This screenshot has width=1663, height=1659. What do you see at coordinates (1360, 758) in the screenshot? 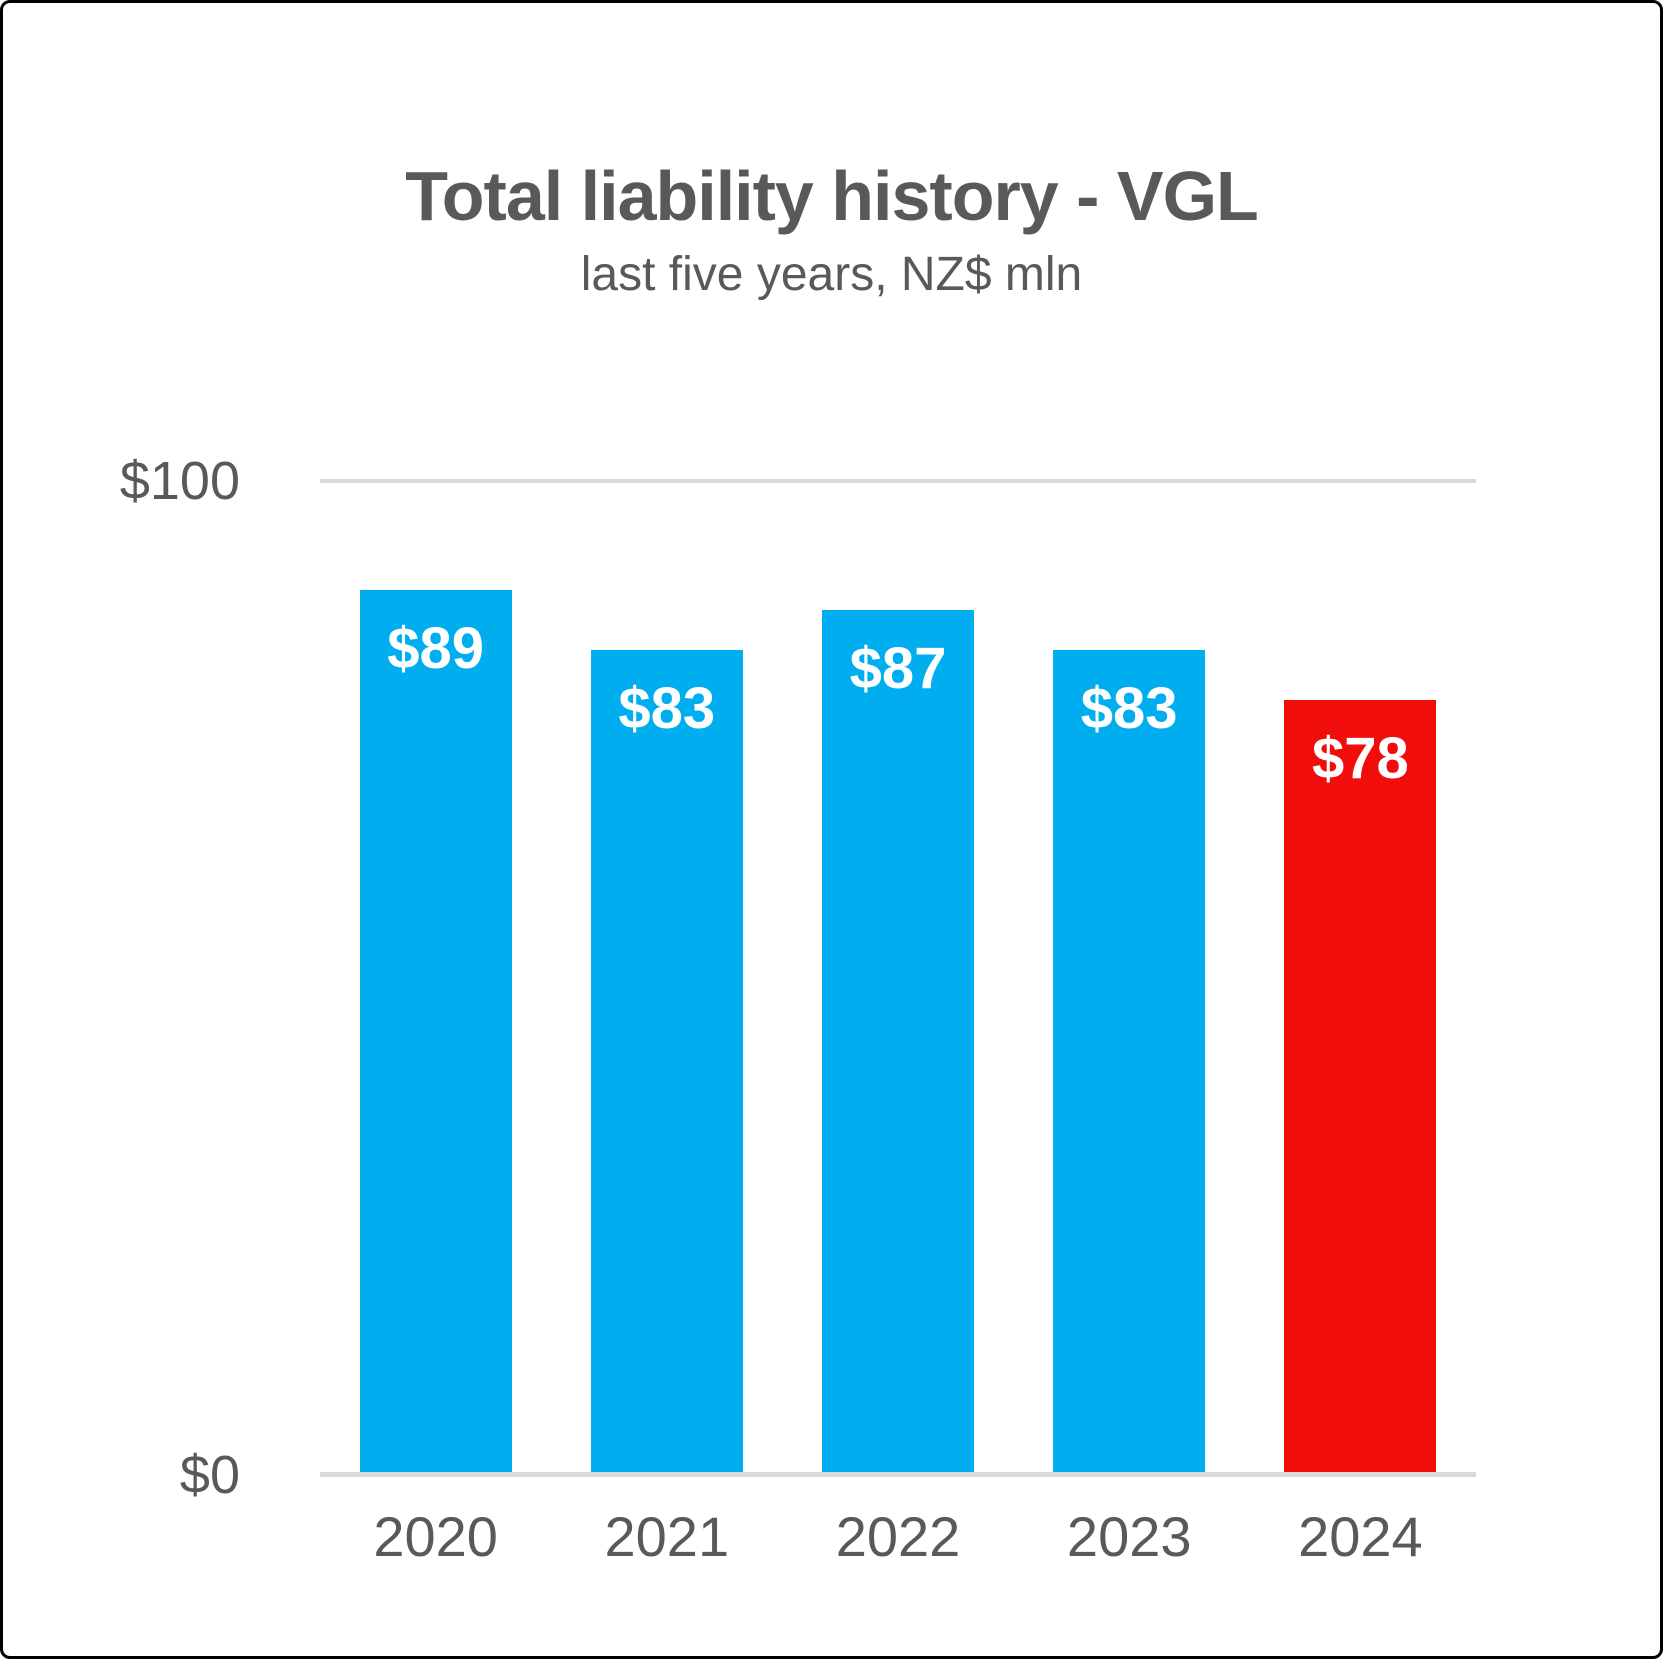
I see `bar-value-label: $78` at bounding box center [1360, 758].